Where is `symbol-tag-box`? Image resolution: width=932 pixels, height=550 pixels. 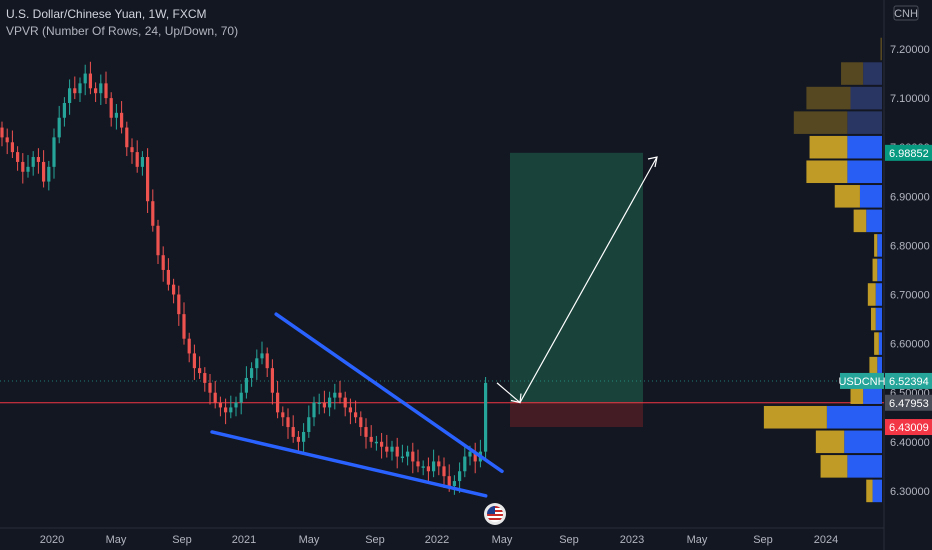 symbol-tag-box is located at coordinates (862, 380).